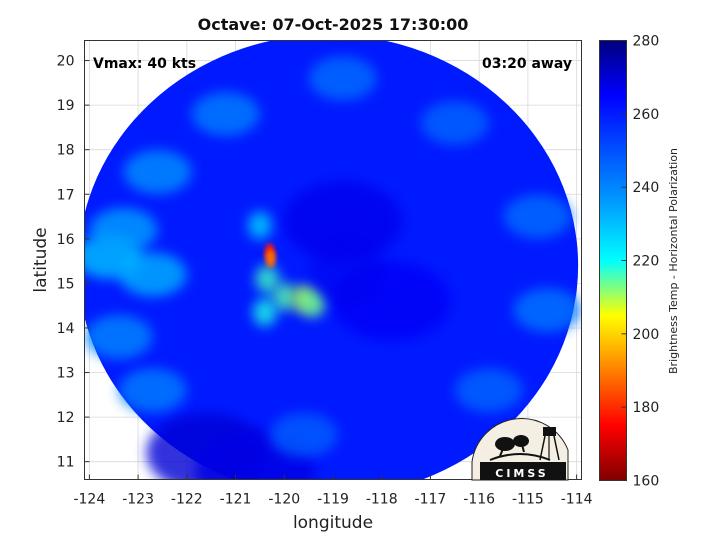  Describe the element at coordinates (333, 24) in the screenshot. I see `chart-title: Octave: 07-Oct-2025 17:30:00` at that location.